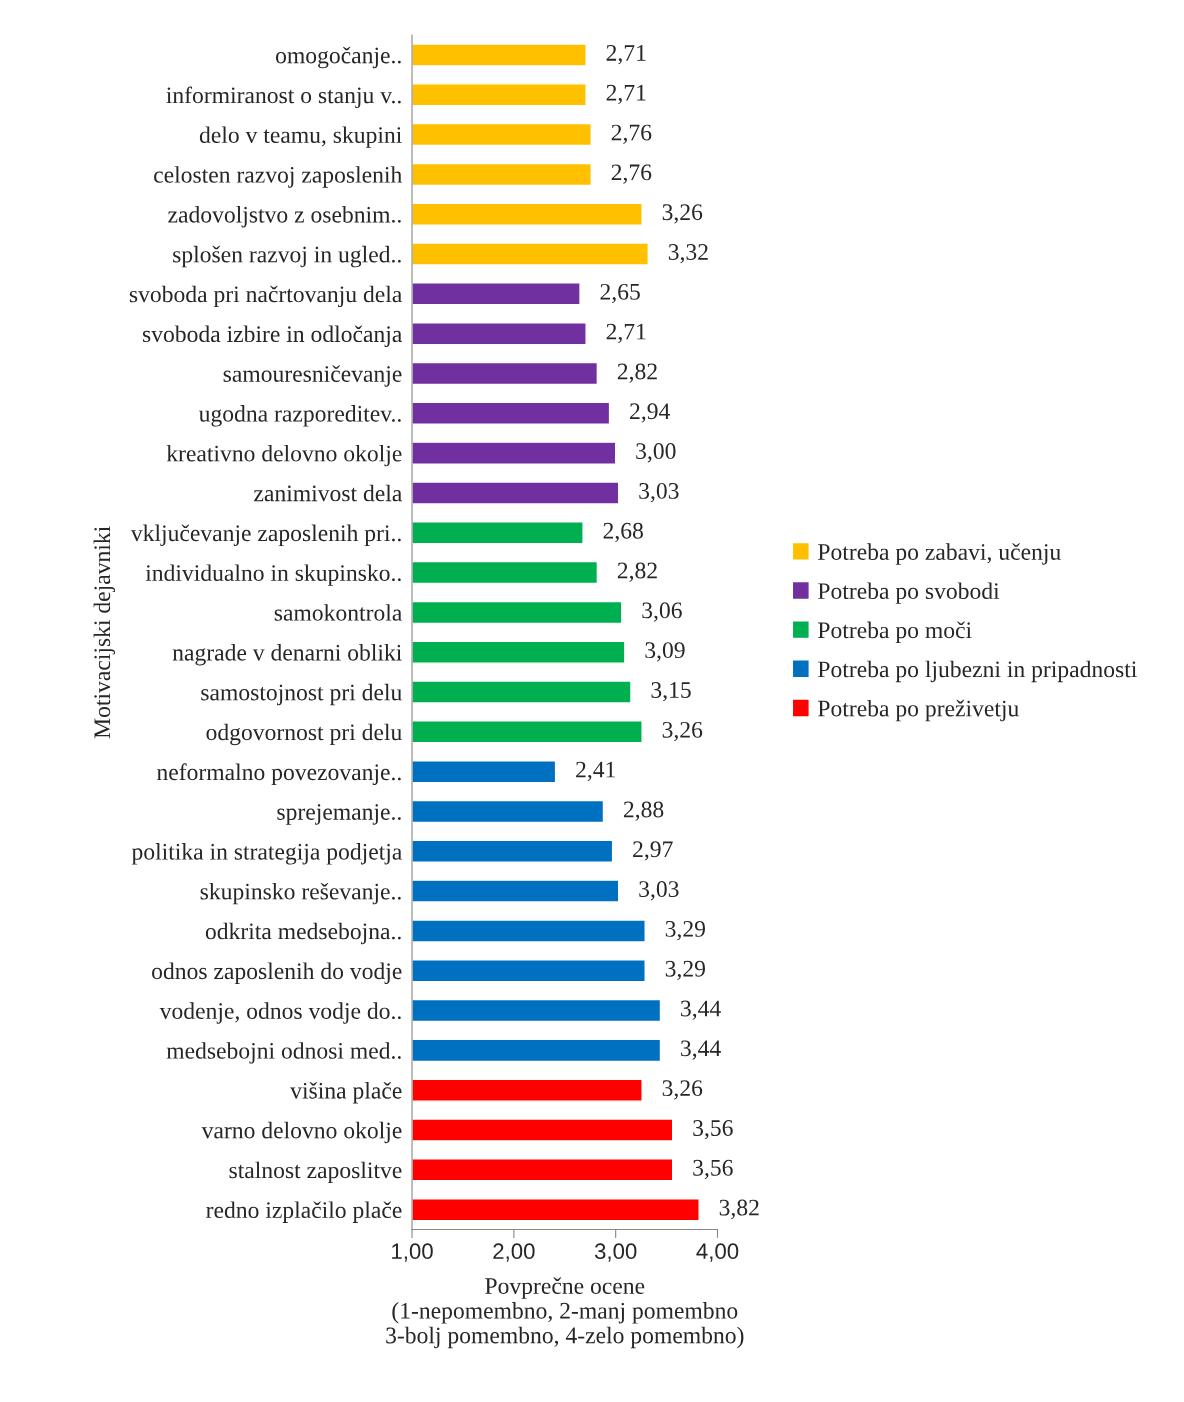 This screenshot has width=1184, height=1402. Describe the element at coordinates (328, 493) in the screenshot. I see `y-tick-label: zanimivost dela` at that location.